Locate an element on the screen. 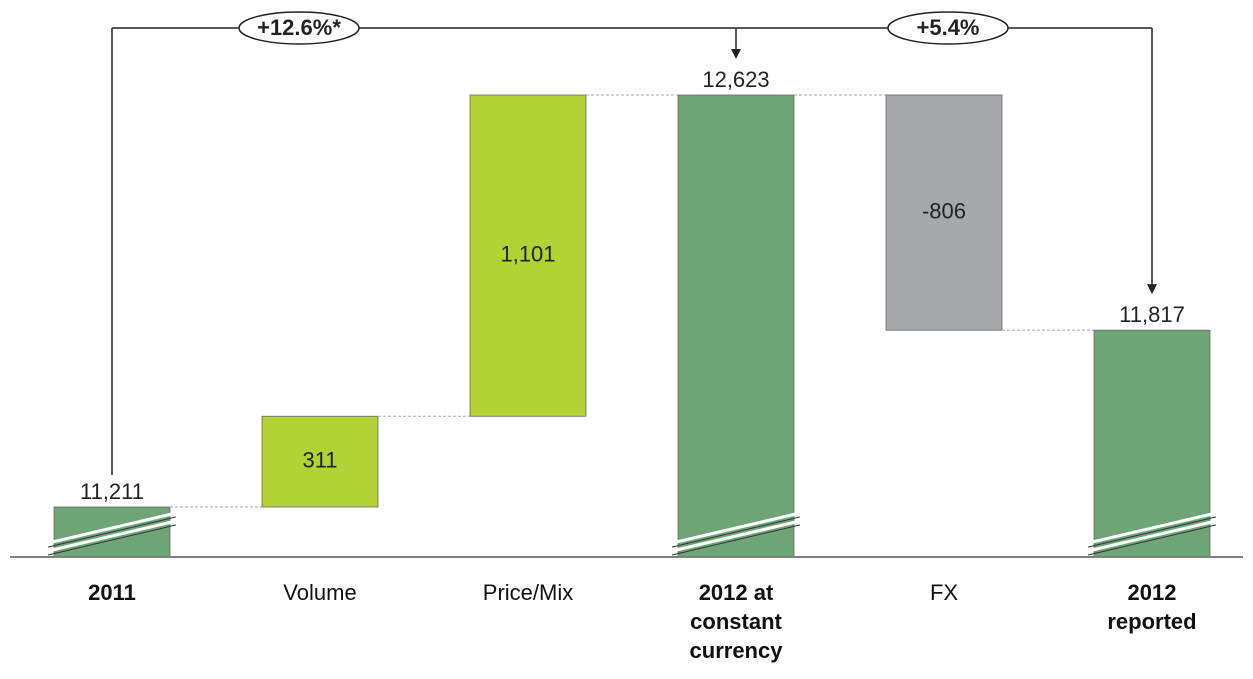  x-tick-label: Volume is located at coordinates (320, 592).